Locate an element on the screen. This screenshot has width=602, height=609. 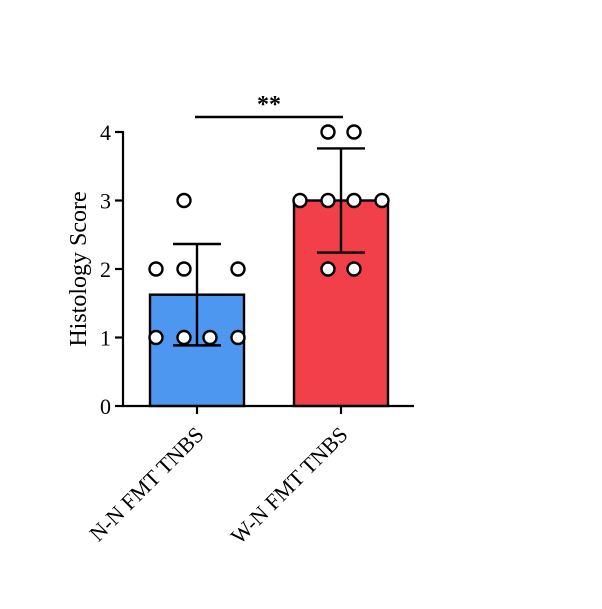
data-points is located at coordinates (269, 235).